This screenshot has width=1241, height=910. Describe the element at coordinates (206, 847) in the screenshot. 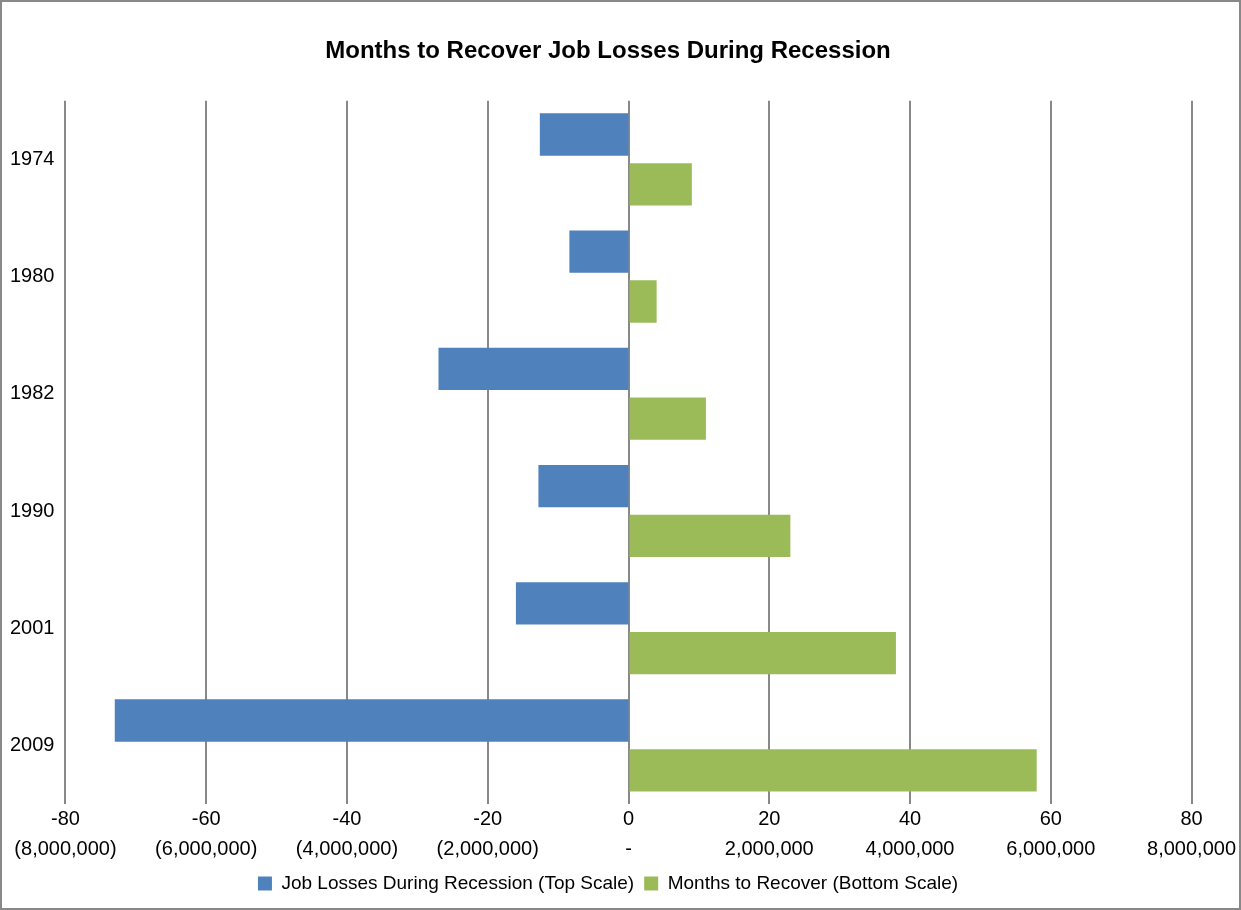

I see `x2-tick-label: (6,000,000)` at that location.